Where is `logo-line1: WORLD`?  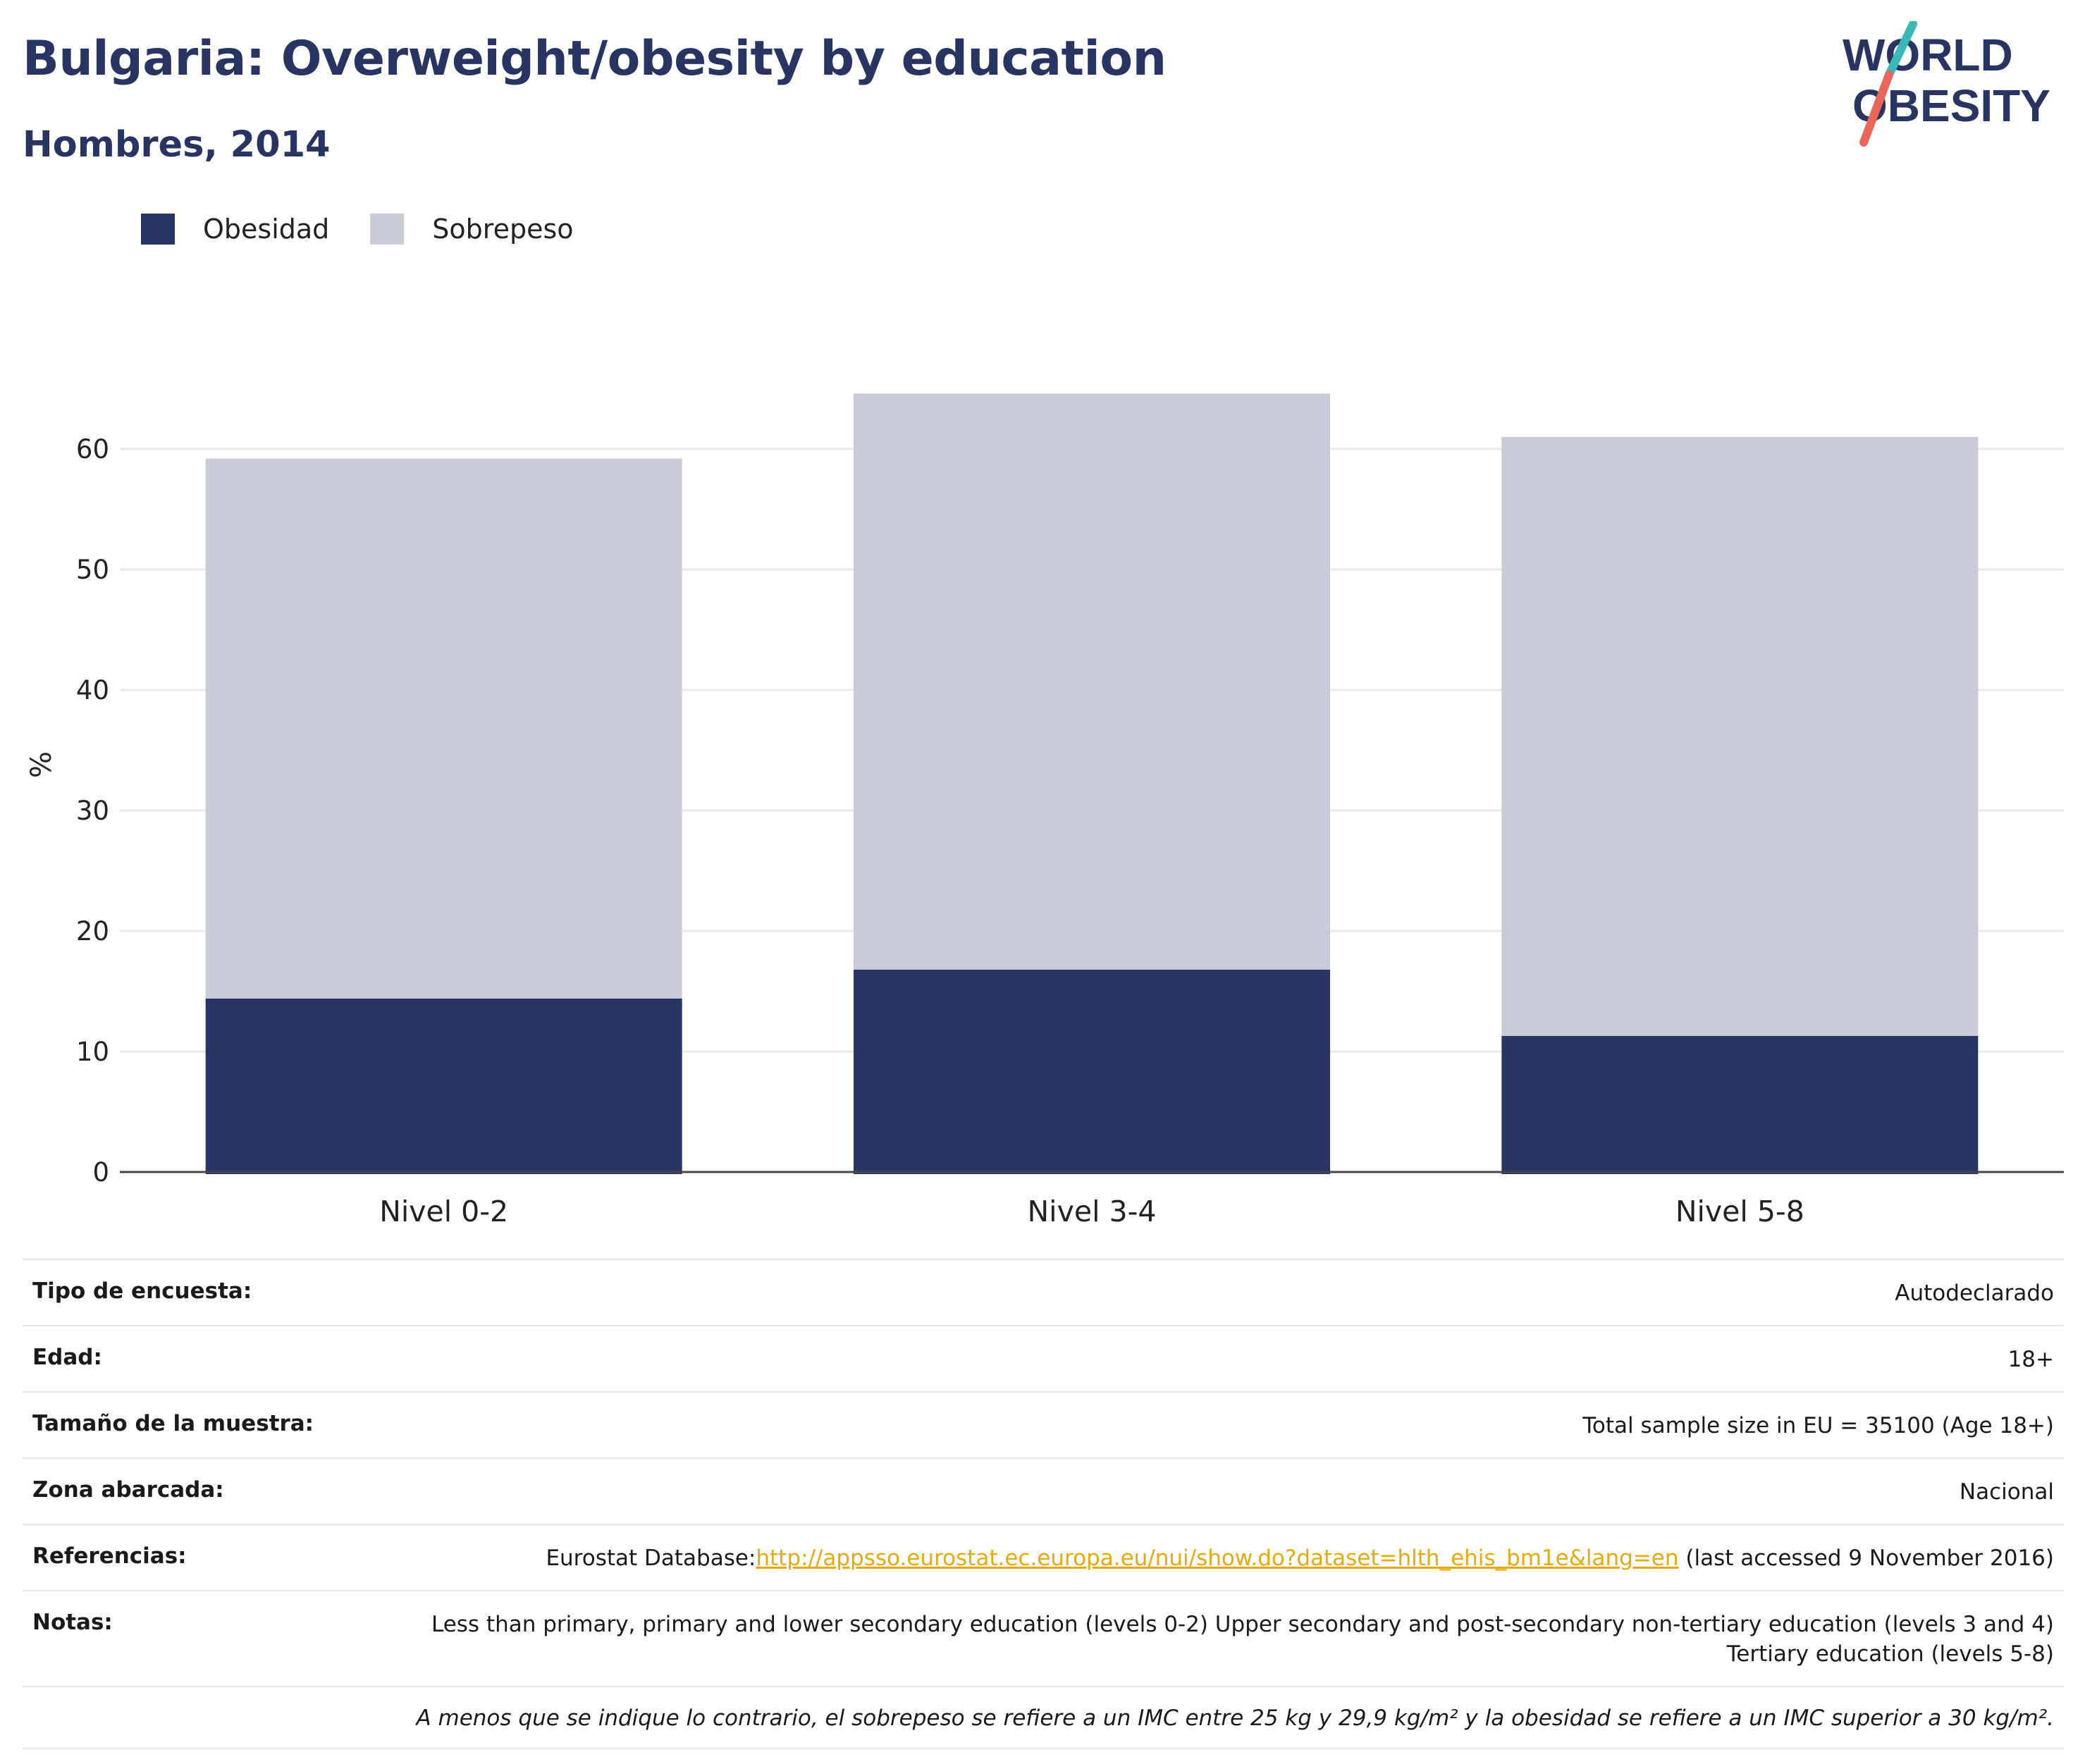
logo-line1: WORLD is located at coordinates (1928, 55).